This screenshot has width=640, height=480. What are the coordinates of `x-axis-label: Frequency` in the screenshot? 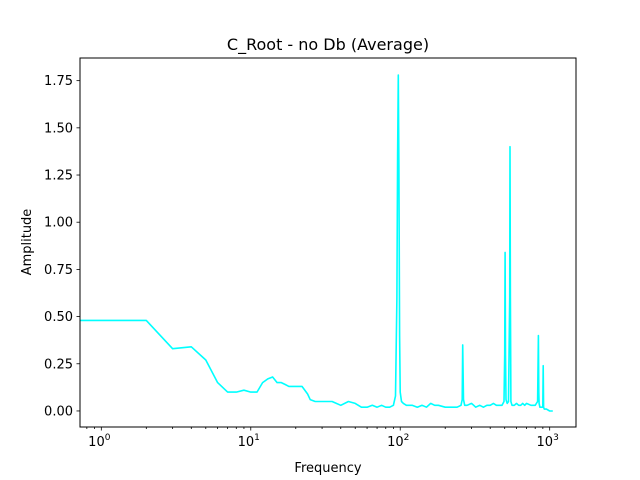 It's located at (327, 468).